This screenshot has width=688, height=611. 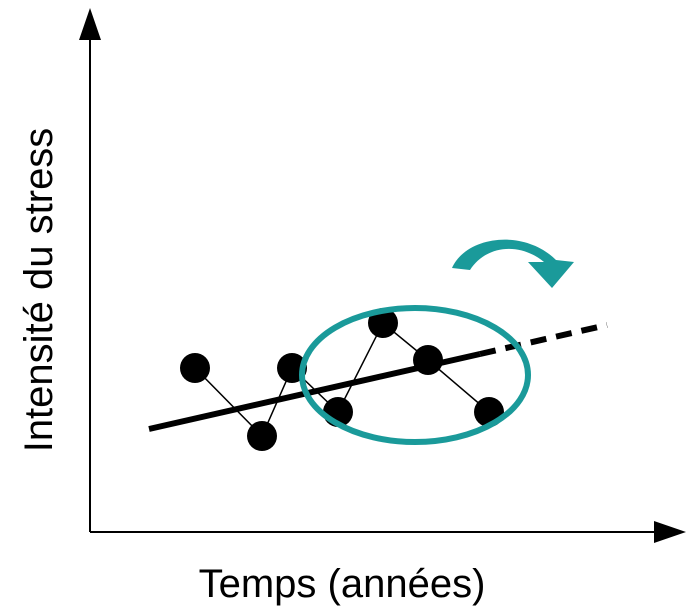 What do you see at coordinates (670, 532) in the screenshot?
I see `x-axis-arrowhead` at bounding box center [670, 532].